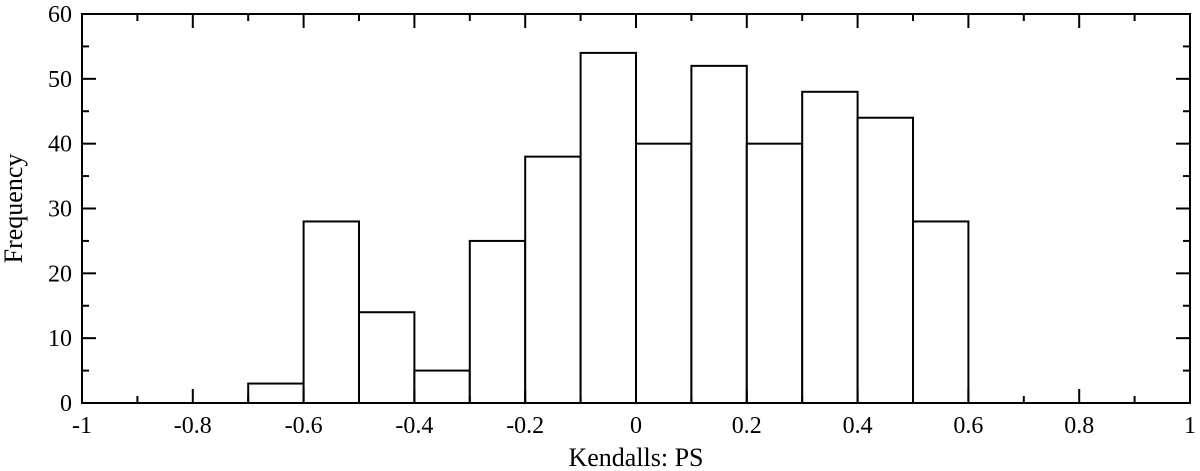 Image resolution: width=1200 pixels, height=471 pixels. What do you see at coordinates (60, 145) in the screenshot?
I see `y-tick-label: 40` at bounding box center [60, 145].